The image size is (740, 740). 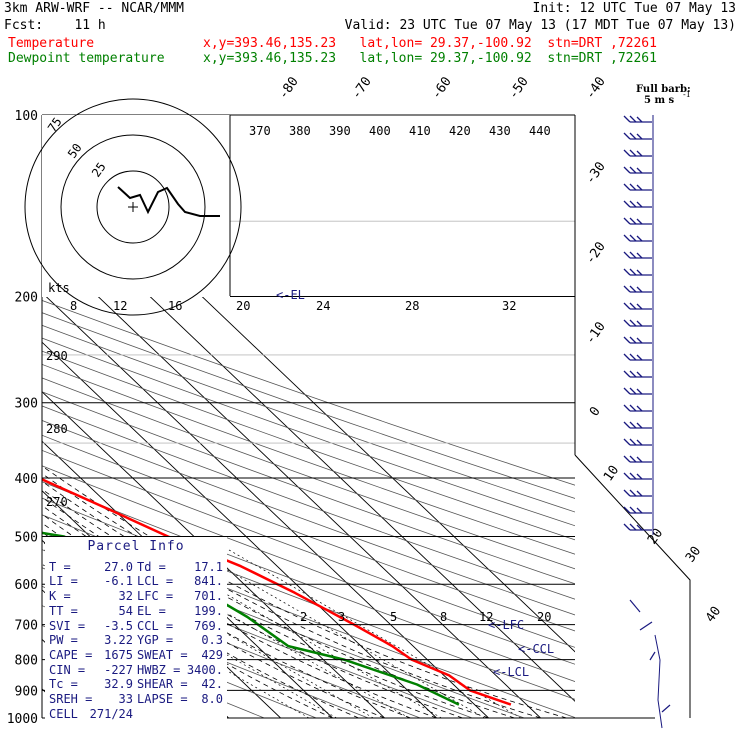 I want to click on moist-adiabat, so click(x=213, y=620).